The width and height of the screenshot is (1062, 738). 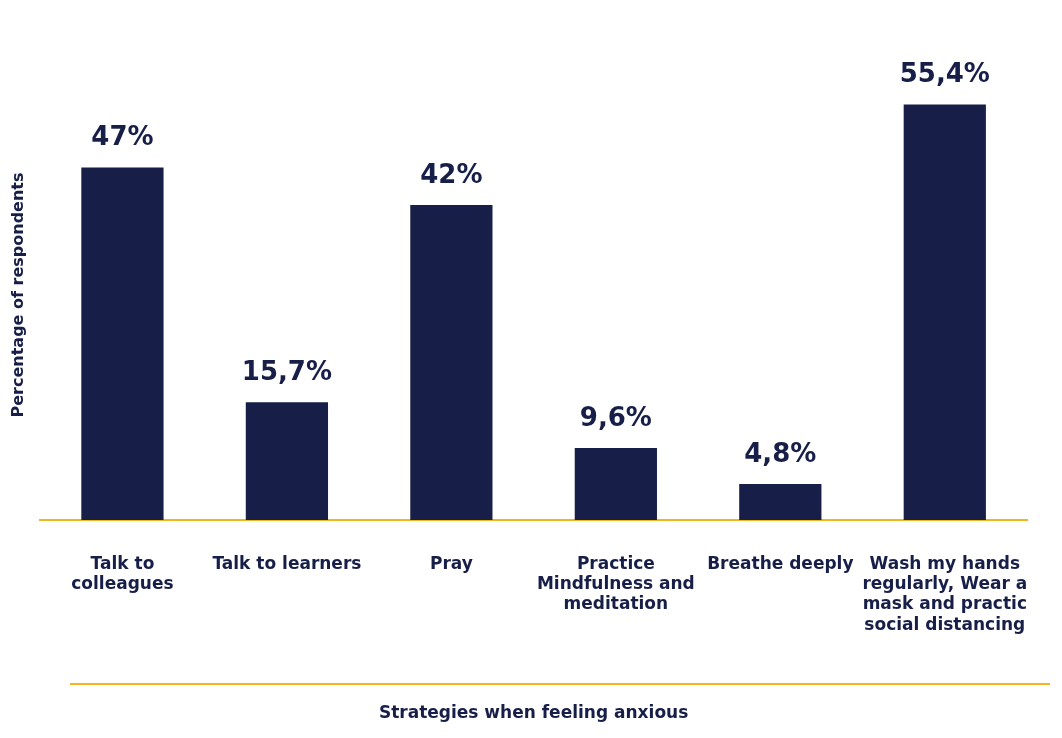 I want to click on x-tick-label: Pray, so click(x=451, y=562).